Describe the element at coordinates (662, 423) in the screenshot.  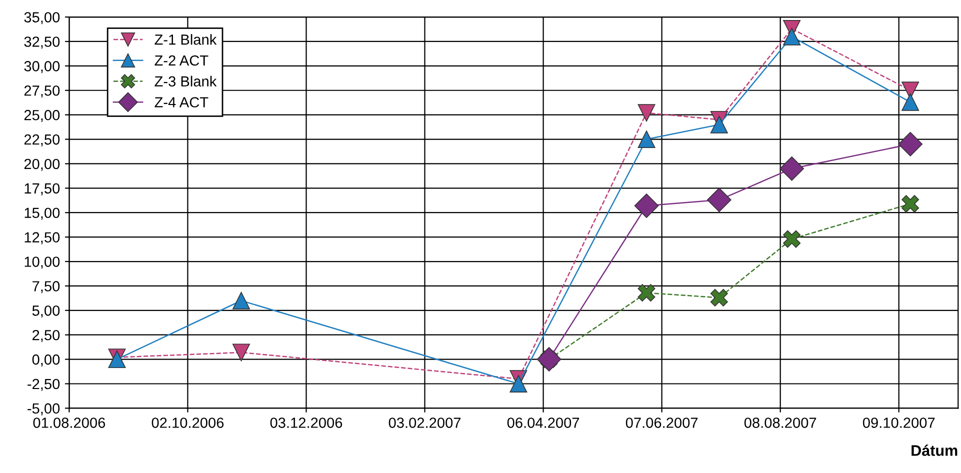
I see `x-tick-label: 07.06.2007` at that location.